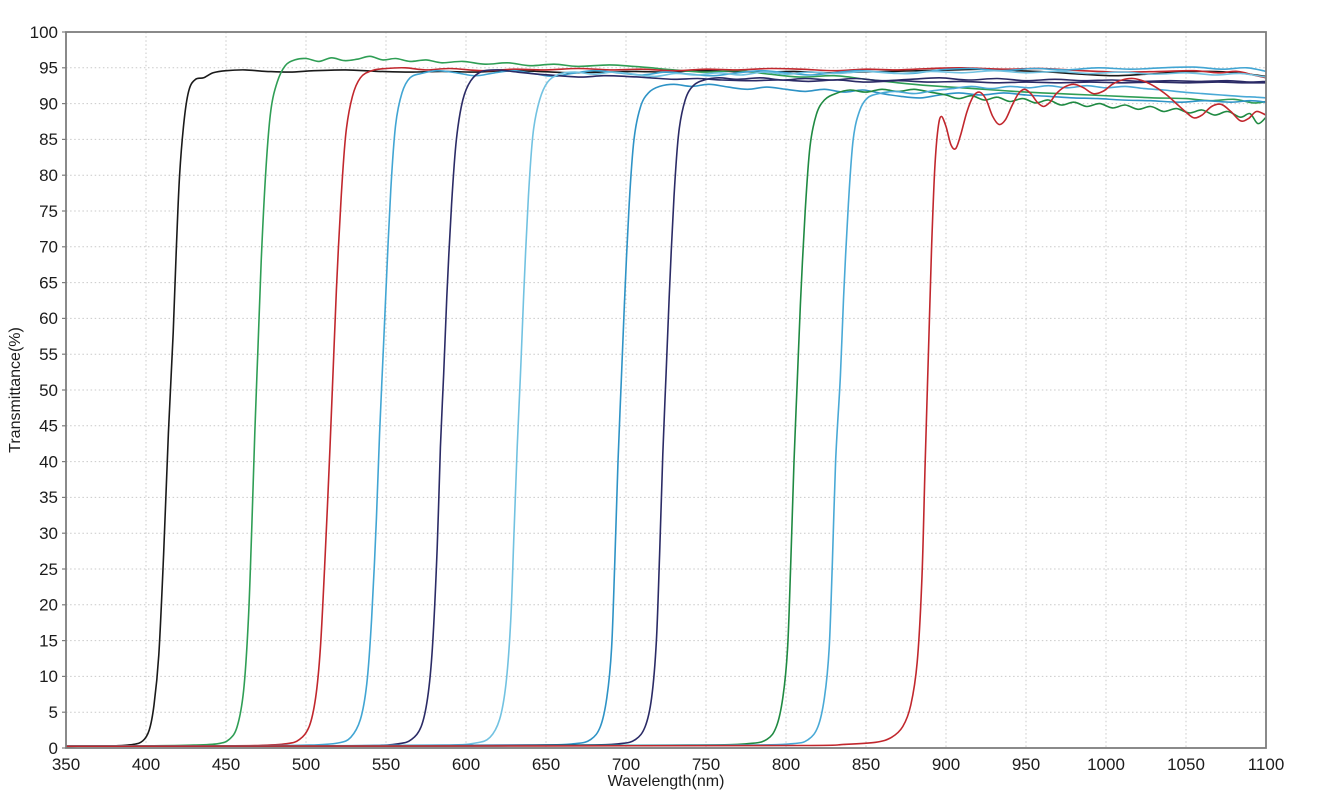  What do you see at coordinates (48, 676) in the screenshot?
I see `y-tick-label: 10` at bounding box center [48, 676].